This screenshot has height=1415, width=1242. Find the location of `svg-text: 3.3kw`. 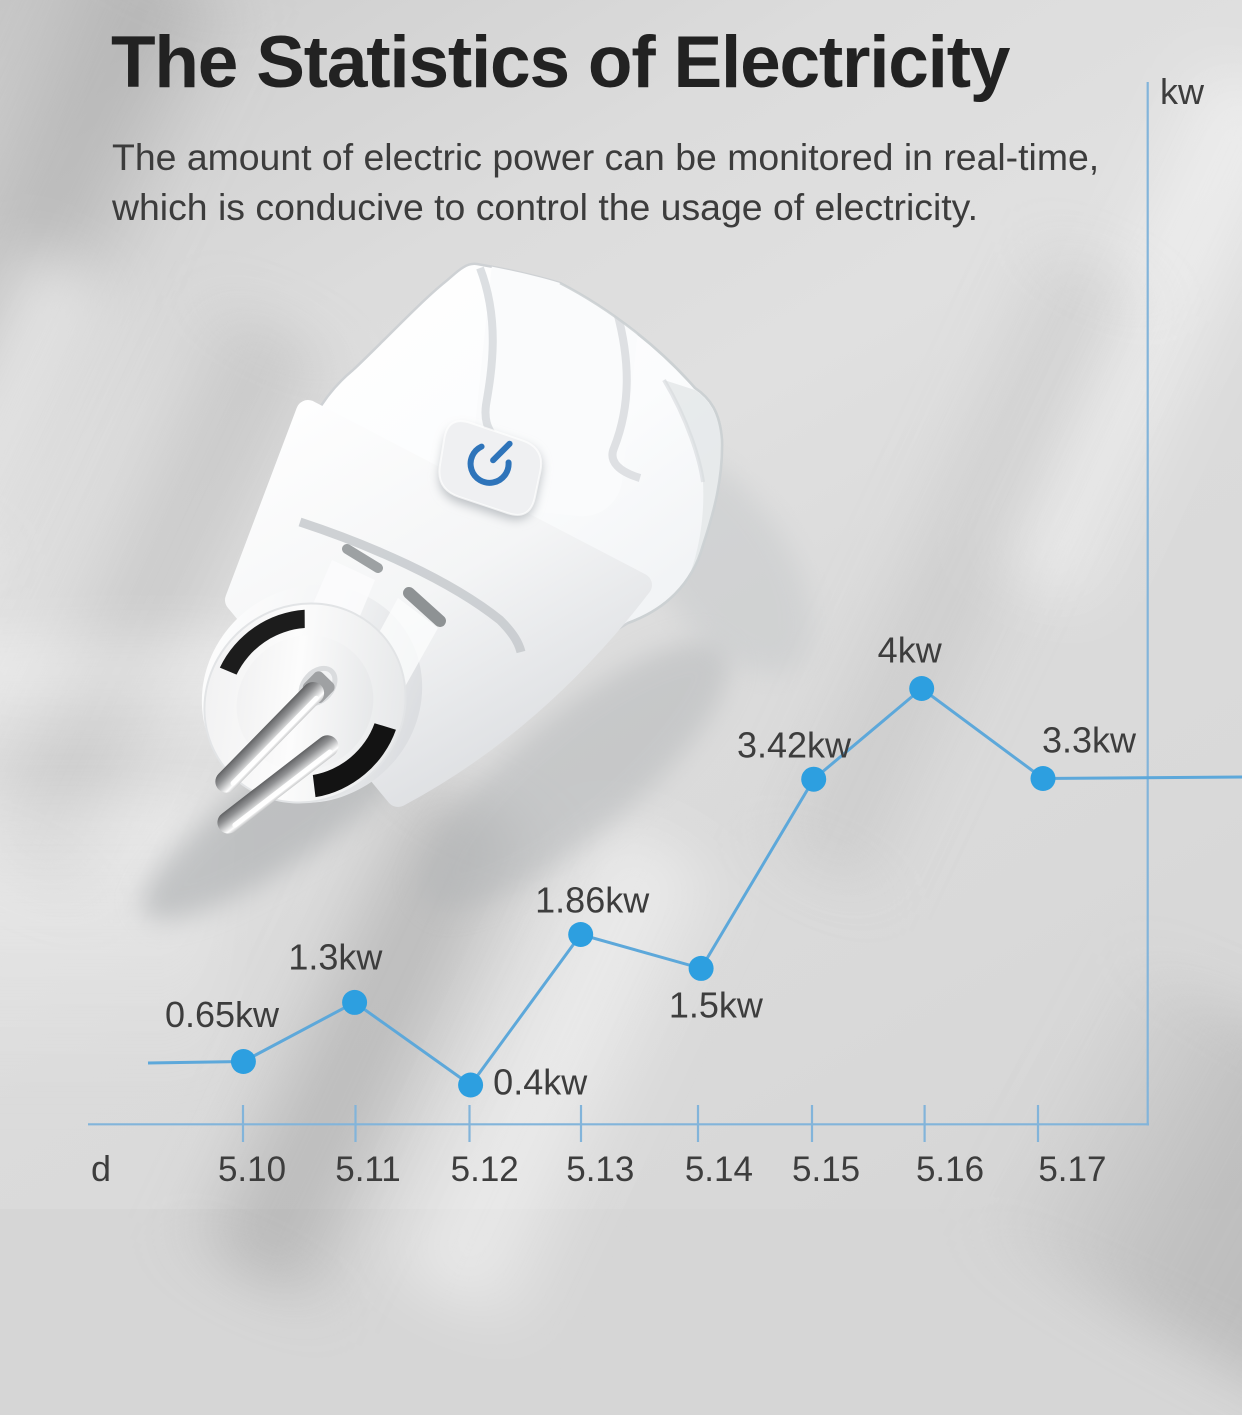

svg-text: 3.3kw is located at coordinates (1089, 740).